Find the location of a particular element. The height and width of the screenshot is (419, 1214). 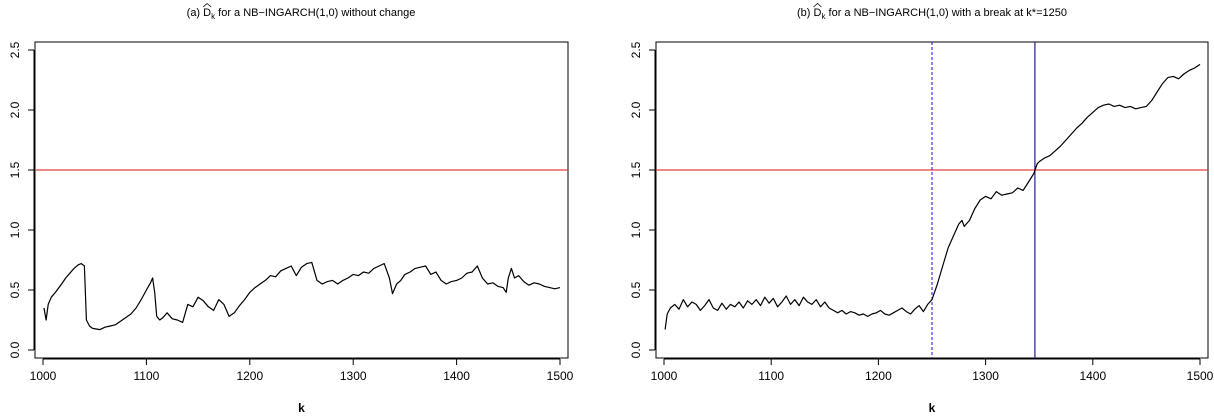

series-line is located at coordinates (302, 296).